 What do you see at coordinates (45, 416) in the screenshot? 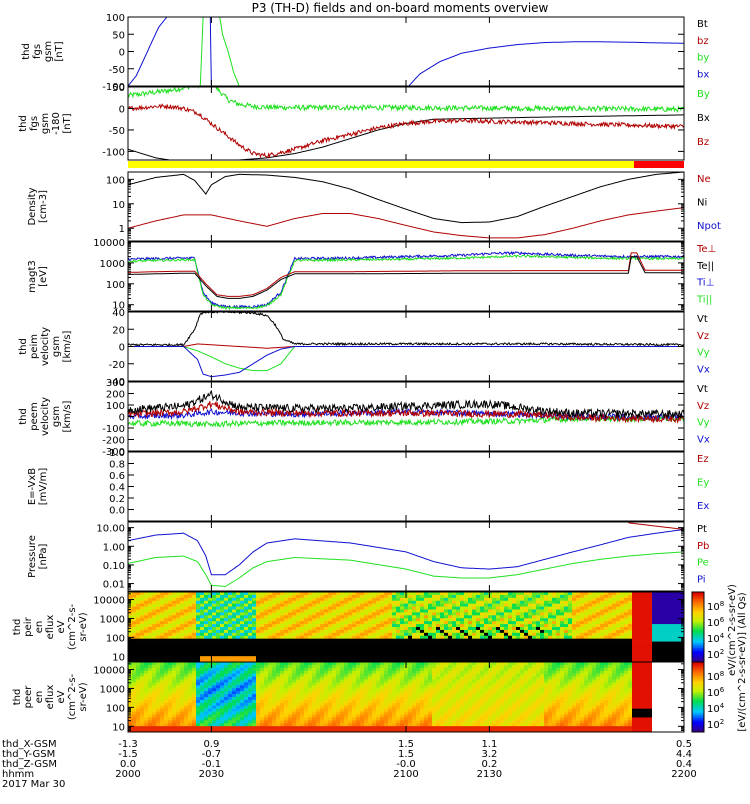
I see `y-axis-label-line: velocity` at bounding box center [45, 416].